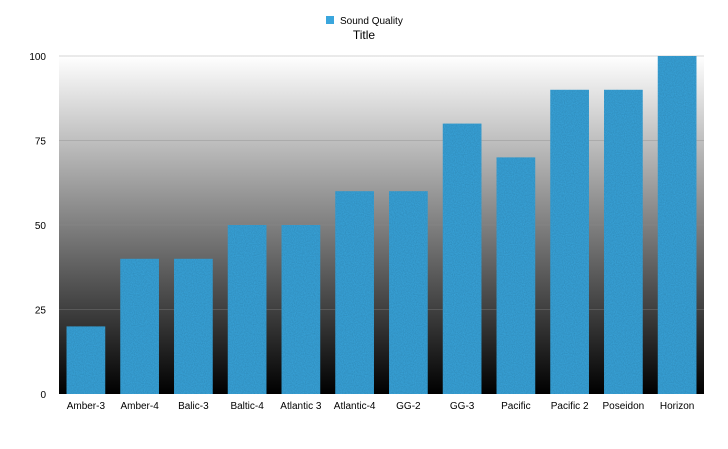 The image size is (728, 449). Describe the element at coordinates (515, 406) in the screenshot. I see `x-tick-label: Pacific` at that location.